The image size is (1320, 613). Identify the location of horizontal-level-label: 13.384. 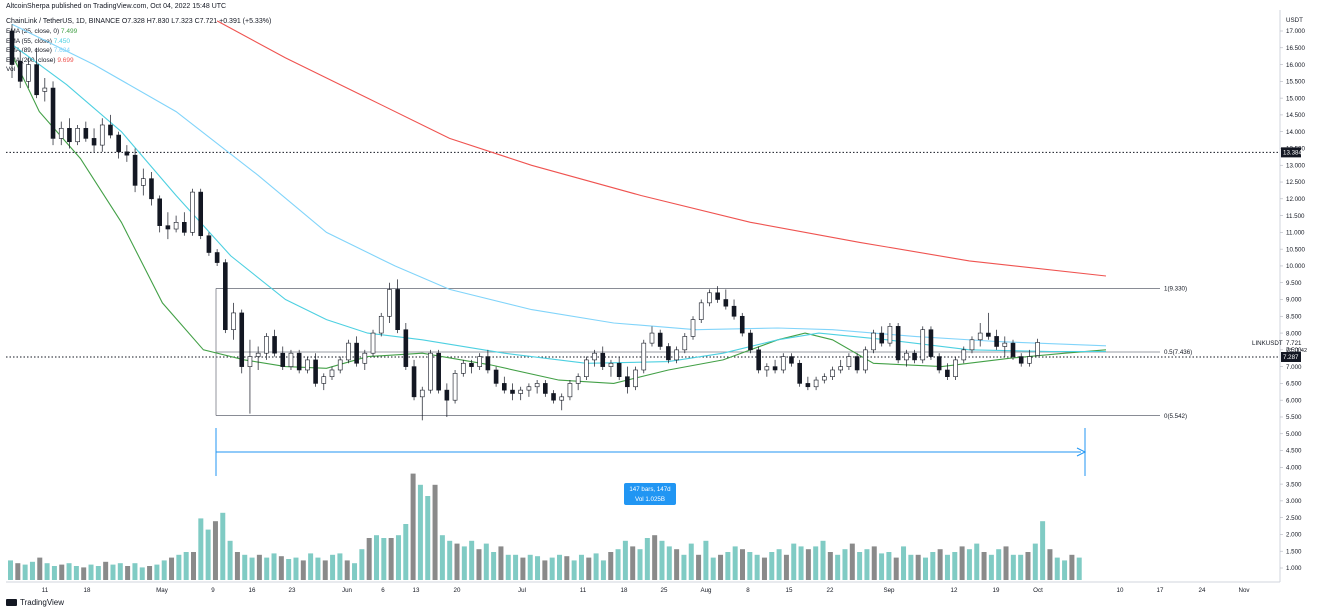
(1292, 153).